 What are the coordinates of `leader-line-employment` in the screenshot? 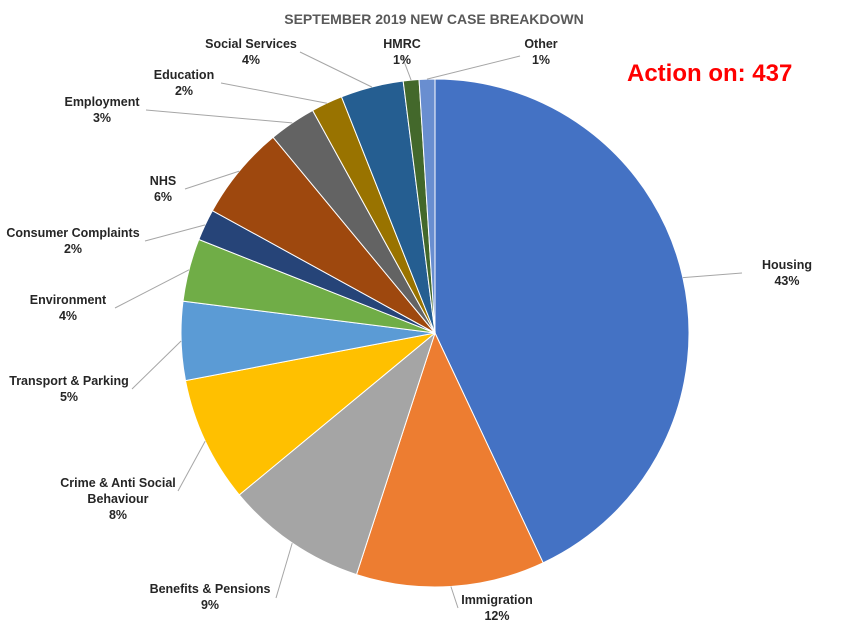 It's located at (219, 116).